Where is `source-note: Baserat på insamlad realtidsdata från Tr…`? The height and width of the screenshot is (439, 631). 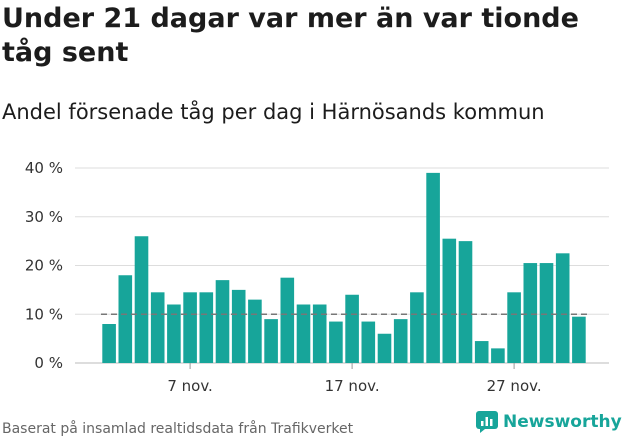
source-note: Baserat på insamlad realtidsdata från Tr… is located at coordinates (178, 429).